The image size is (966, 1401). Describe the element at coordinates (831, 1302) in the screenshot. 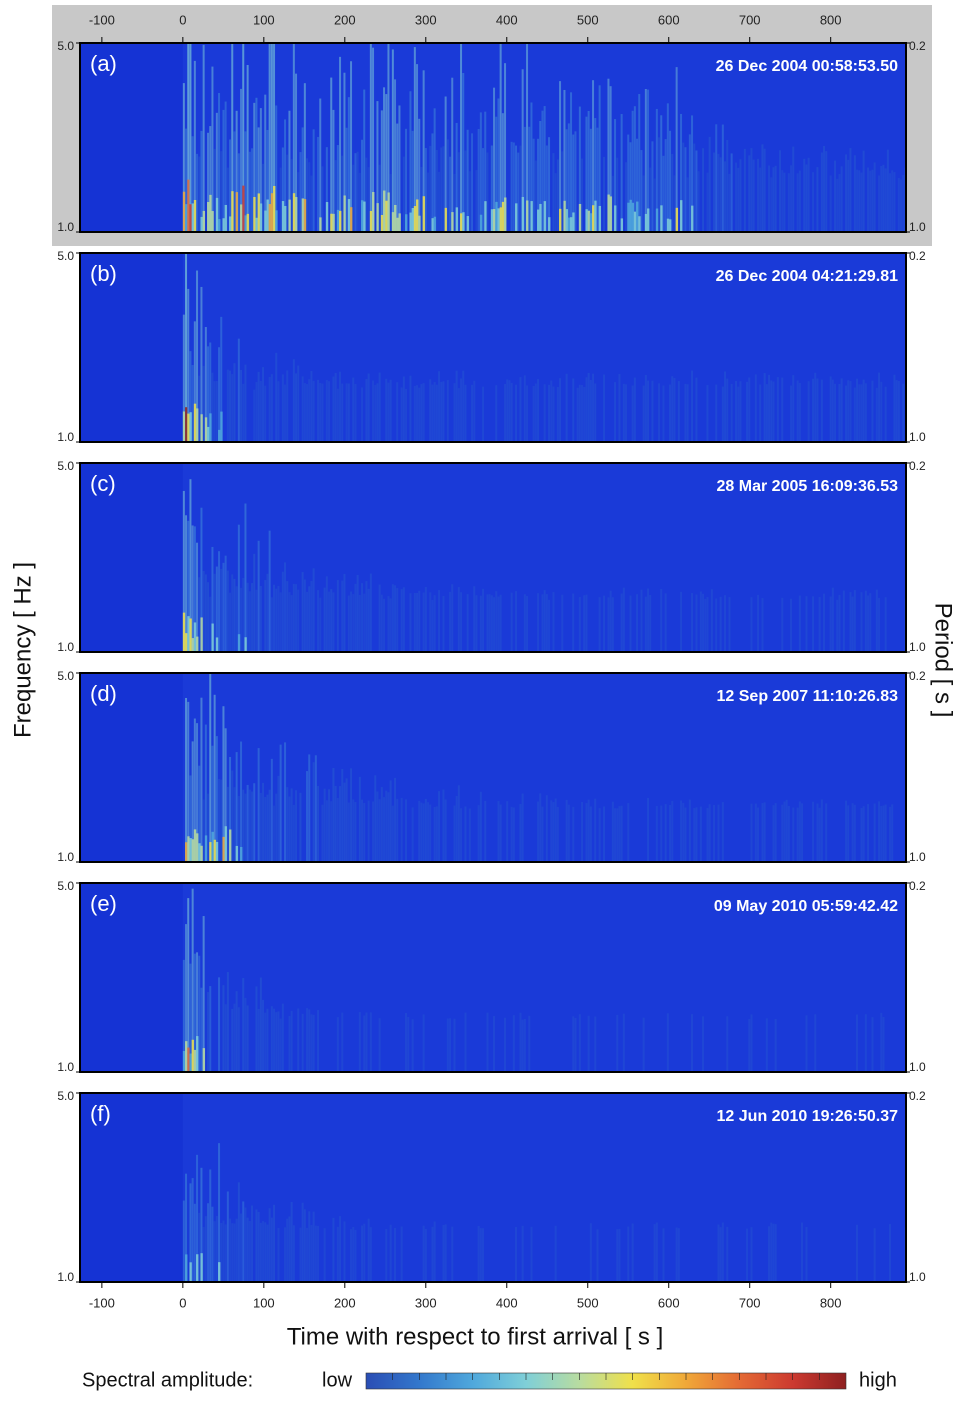

I see `x-tick-label-bottom: 800` at that location.